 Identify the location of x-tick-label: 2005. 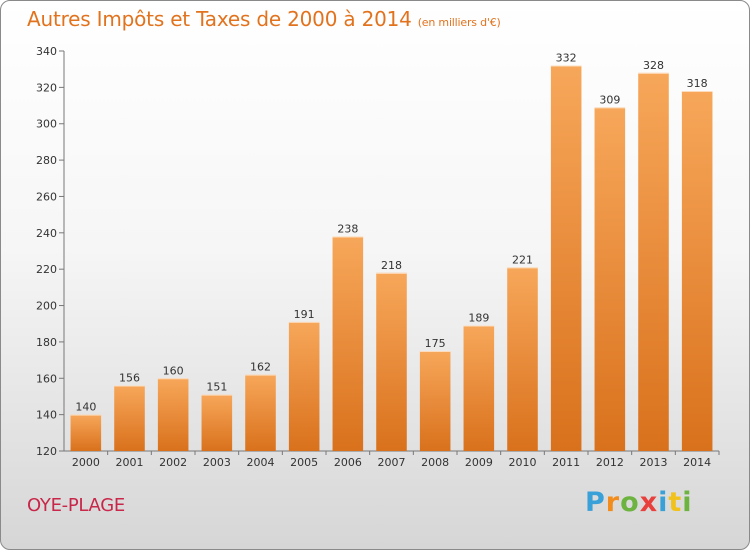
(304, 462).